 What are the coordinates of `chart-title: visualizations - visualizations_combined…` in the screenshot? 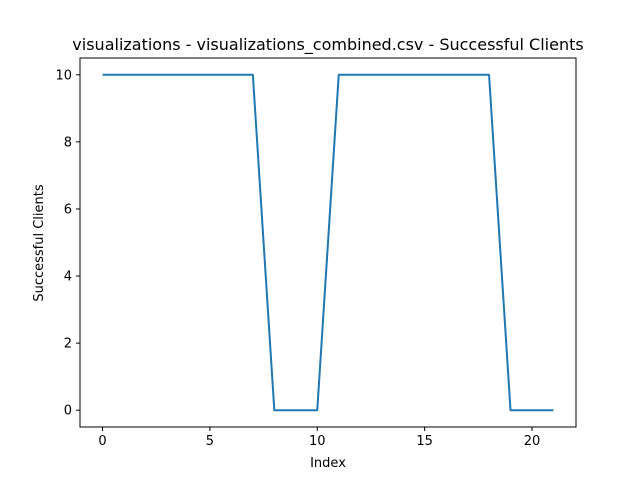 It's located at (327, 45).